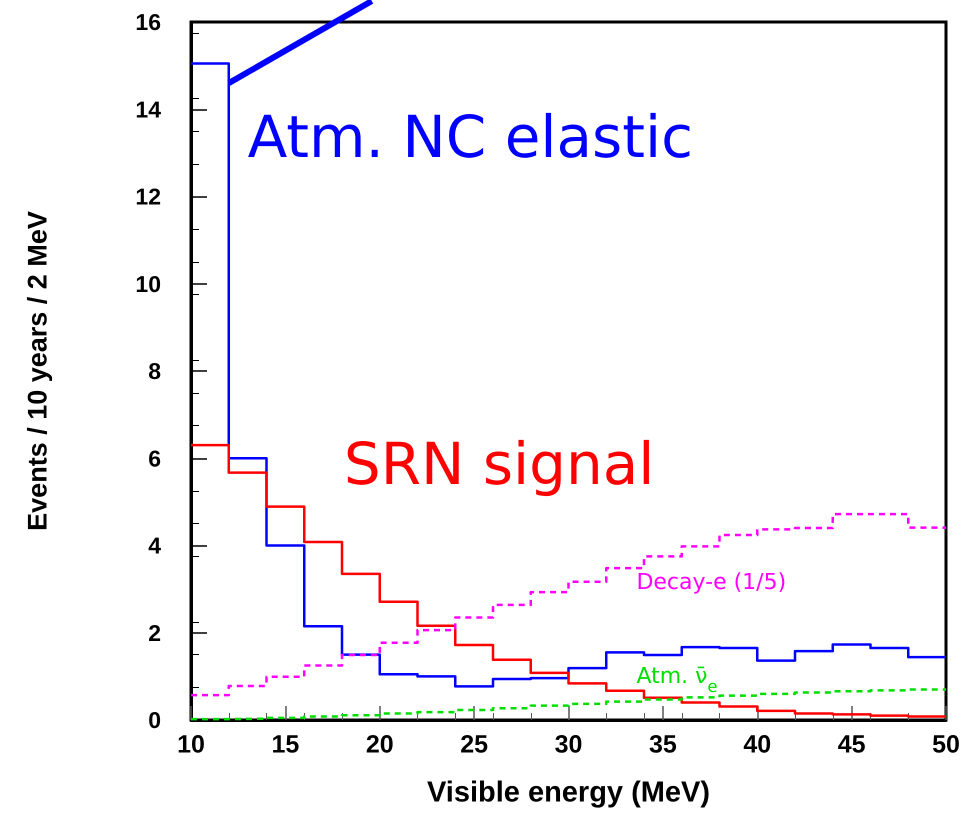 The width and height of the screenshot is (966, 823). Describe the element at coordinates (568, 792) in the screenshot. I see `x-axis-title: Visible energy (MeV)` at that location.